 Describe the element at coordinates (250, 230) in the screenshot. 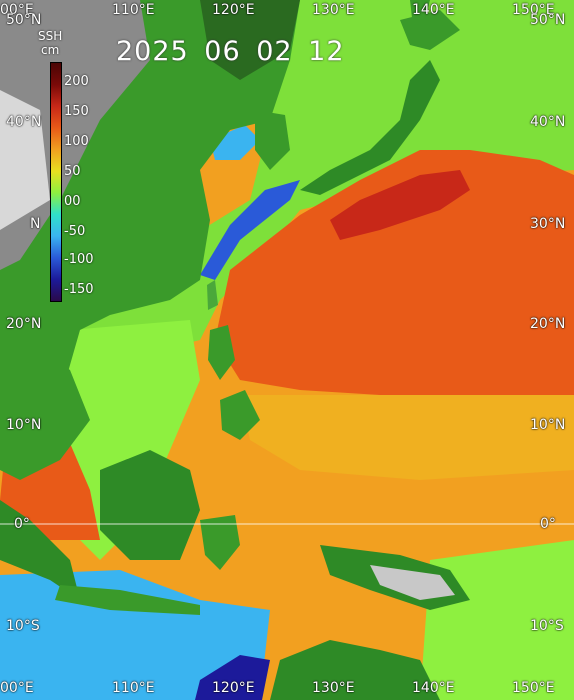

I see `kuroshio-cold` at that location.